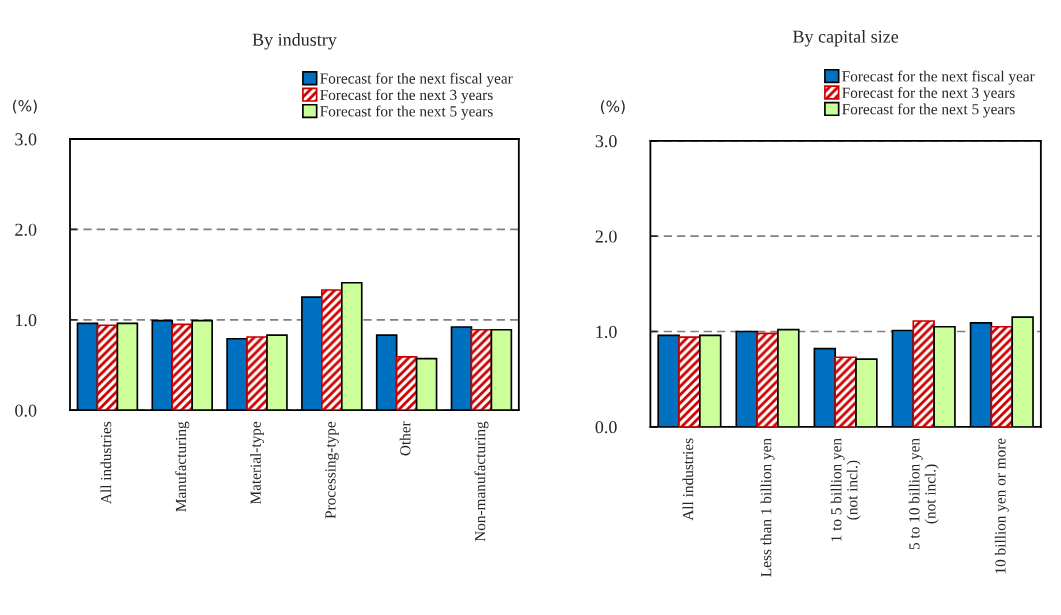  I want to click on x-tick-label: Less than 1 billion yen, so click(767, 507).